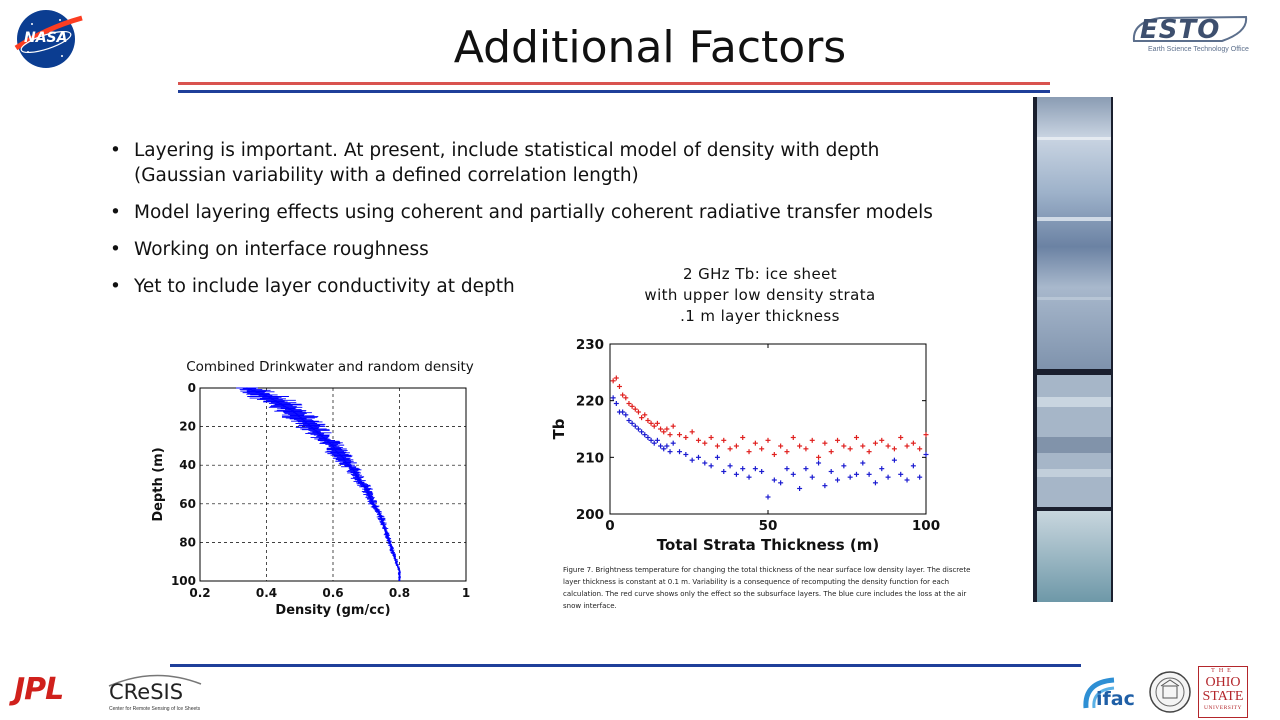 The width and height of the screenshot is (1280, 720). What do you see at coordinates (399, 593) in the screenshot?
I see `x-tick-label: 0.8` at bounding box center [399, 593].